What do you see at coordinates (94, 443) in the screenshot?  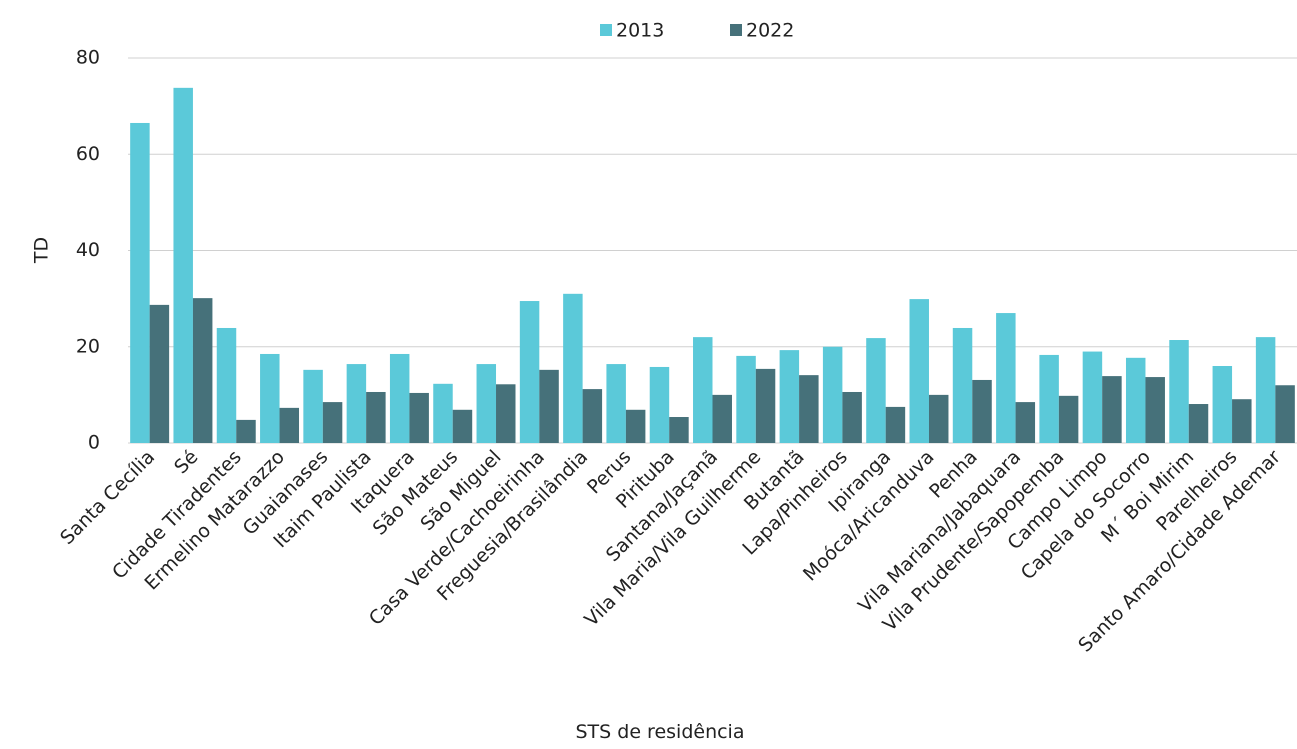 I see `y-tick-label: 0` at bounding box center [94, 443].